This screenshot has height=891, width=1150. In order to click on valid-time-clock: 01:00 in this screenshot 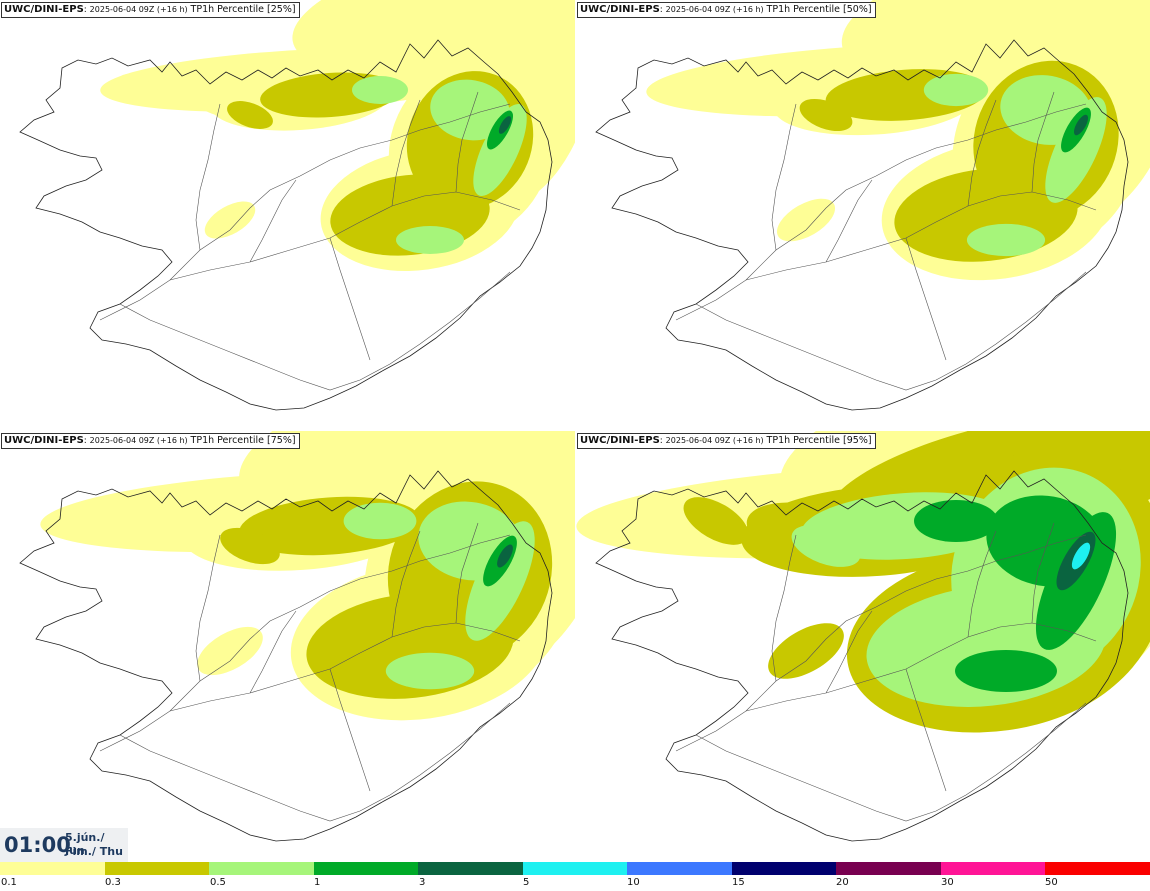, I will do `click(37, 845)`.